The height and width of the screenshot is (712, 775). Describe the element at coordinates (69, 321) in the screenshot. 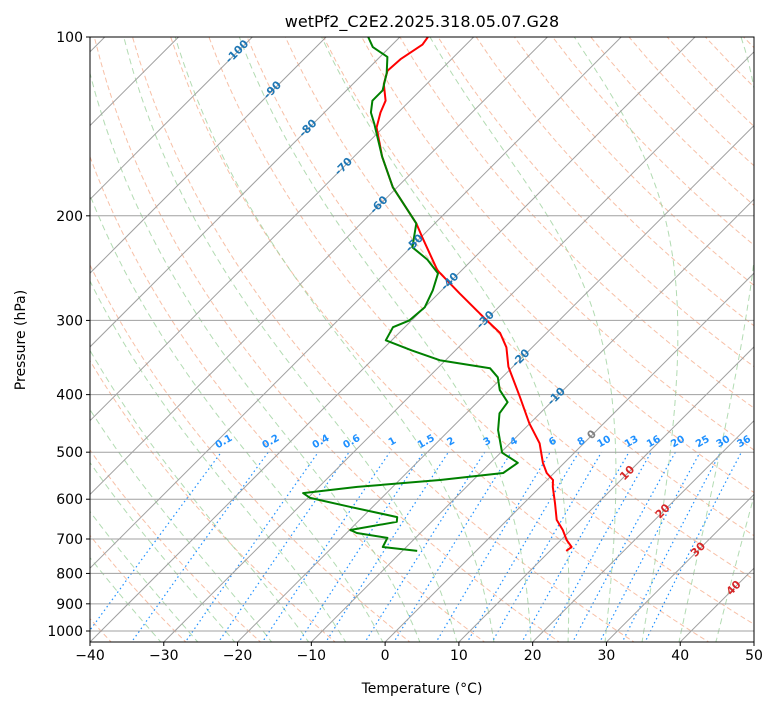

I see `y-tick-label: 300` at that location.